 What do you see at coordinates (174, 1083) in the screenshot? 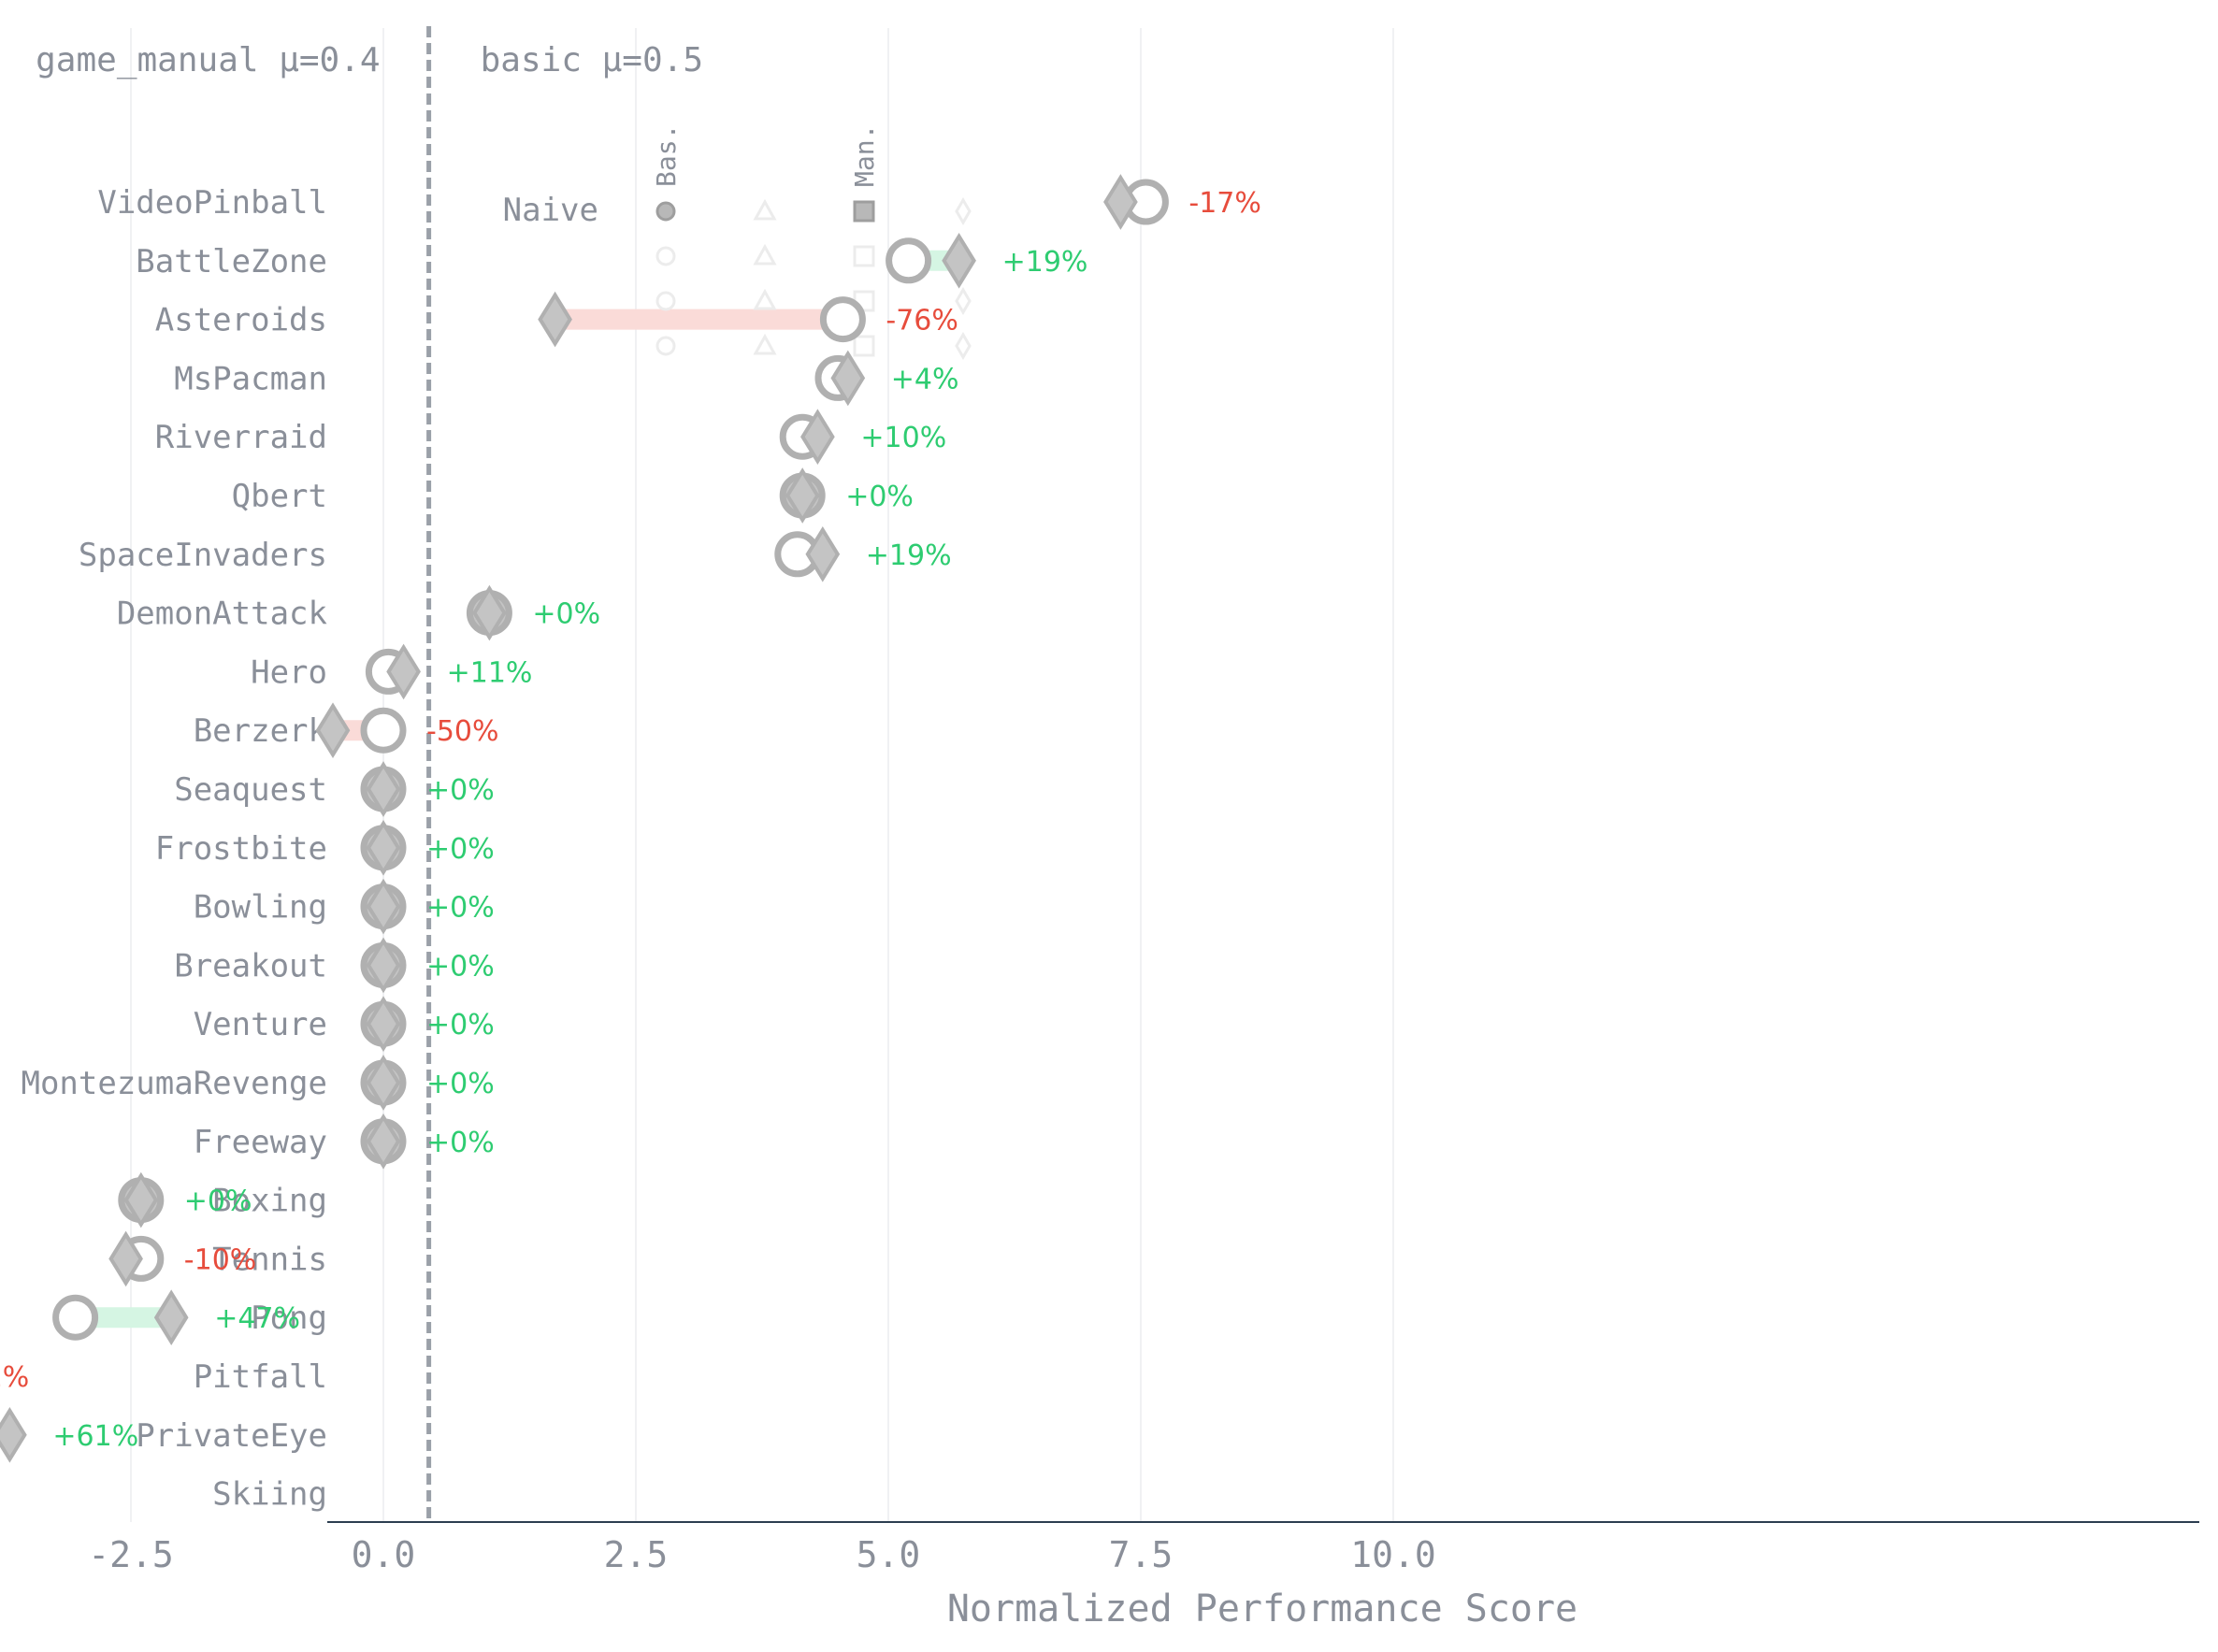
I see `game-label: MontezumaRevenge` at bounding box center [174, 1083].